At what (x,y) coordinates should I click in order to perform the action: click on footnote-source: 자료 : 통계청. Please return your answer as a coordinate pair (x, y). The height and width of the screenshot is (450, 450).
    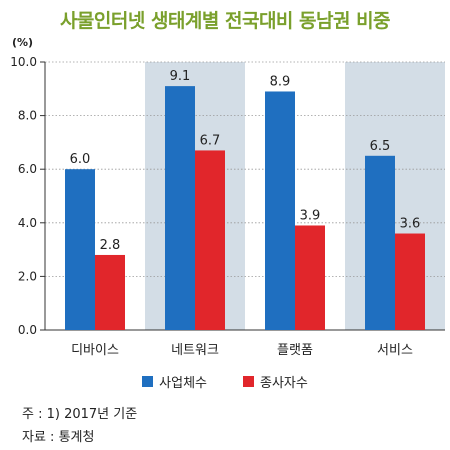
    Looking at the image, I should click on (58, 437).